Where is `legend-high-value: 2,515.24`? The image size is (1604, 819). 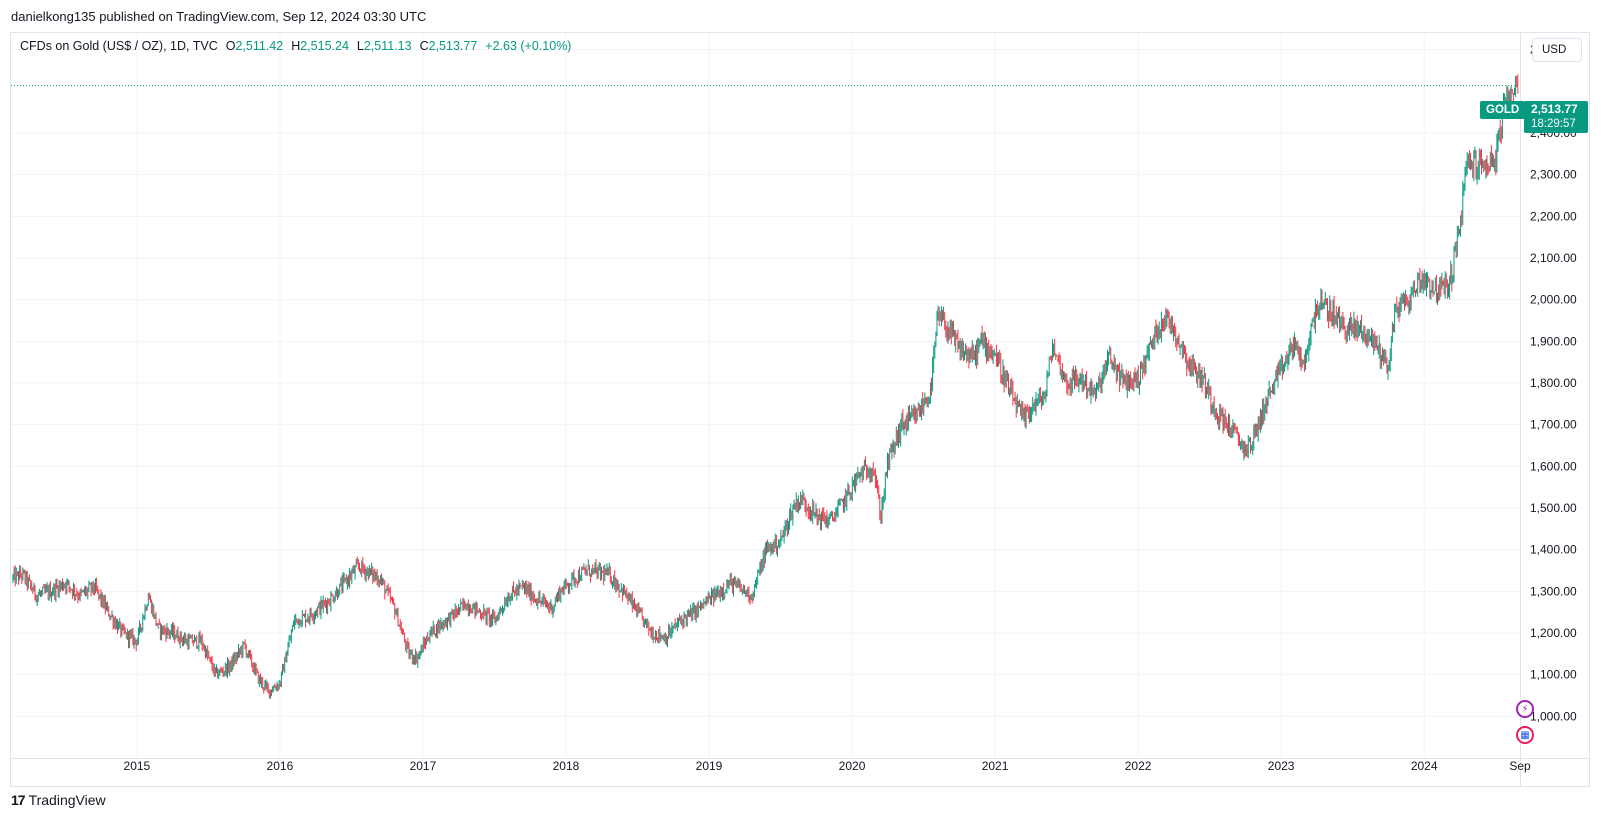 legend-high-value: 2,515.24 is located at coordinates (324, 46).